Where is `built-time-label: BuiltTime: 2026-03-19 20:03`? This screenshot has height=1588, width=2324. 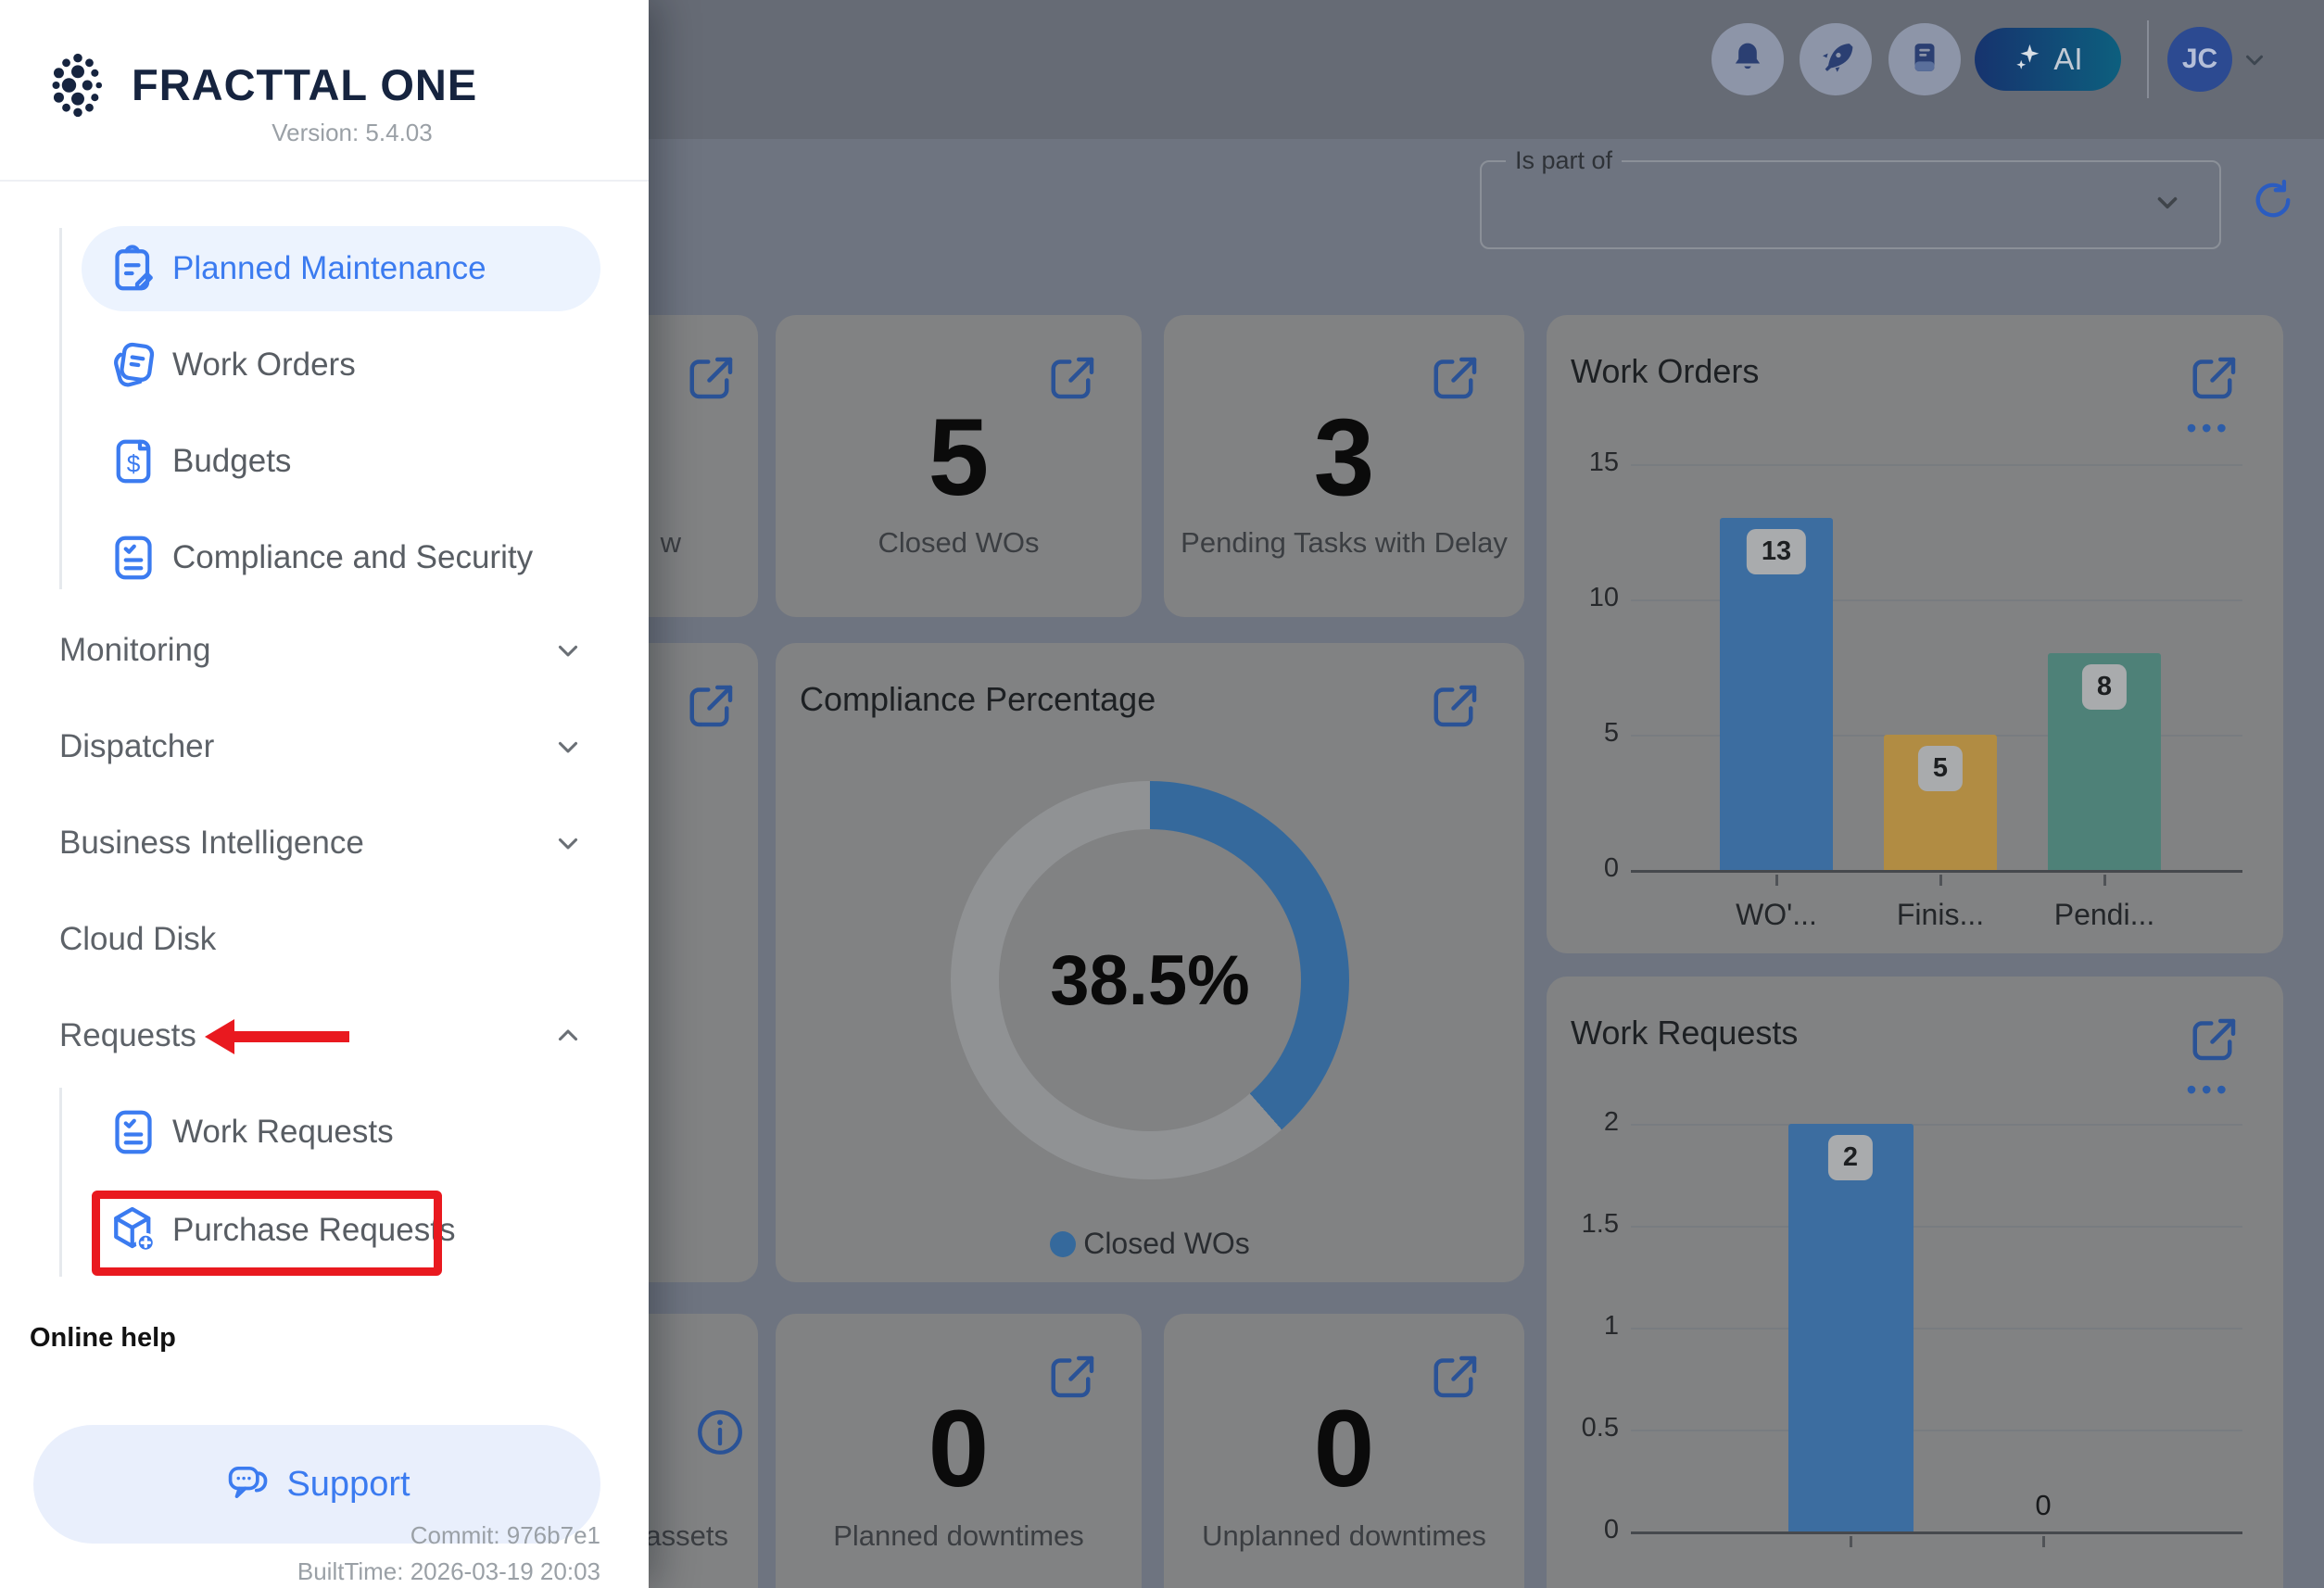 built-time-label: BuiltTime: 2026-03-19 20:03 is located at coordinates (448, 1571).